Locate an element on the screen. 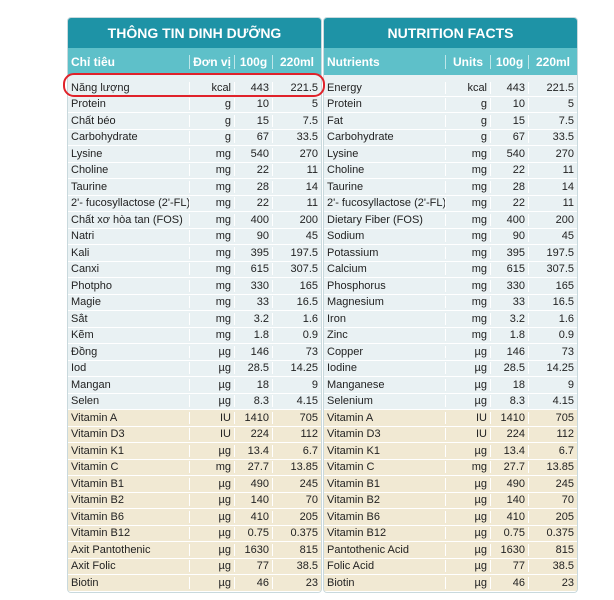 This screenshot has width=614, height=600. column-header-100g: 100g is located at coordinates (510, 61).